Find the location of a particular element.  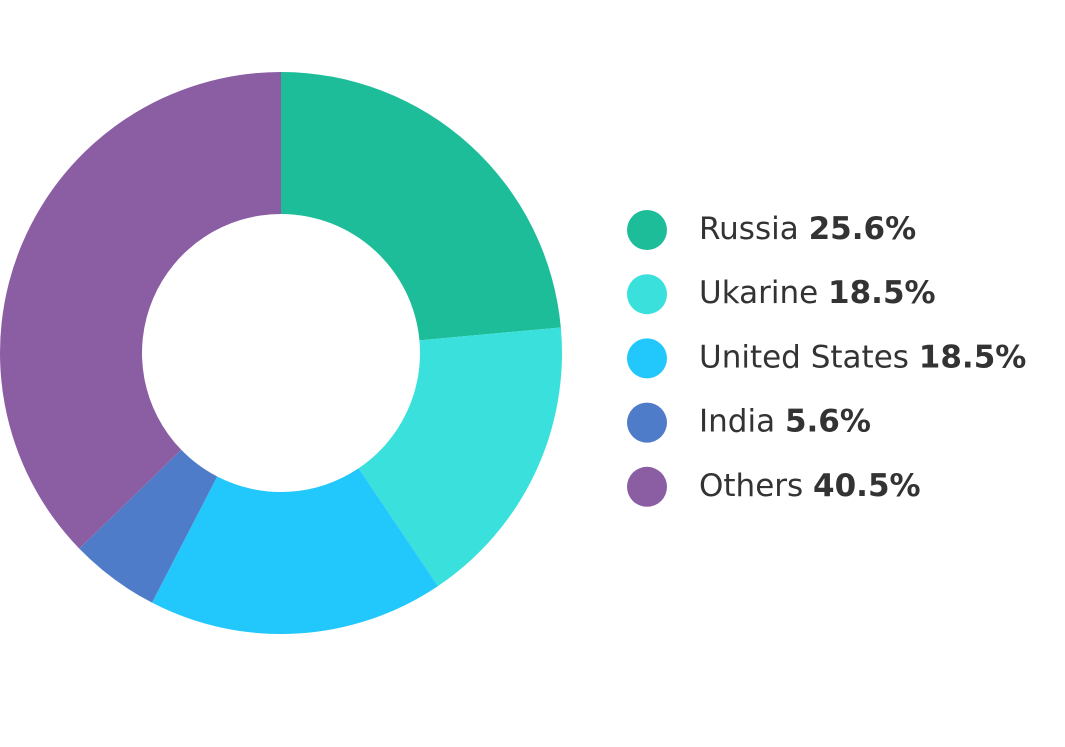

legend-value: 25.6% is located at coordinates (863, 229).